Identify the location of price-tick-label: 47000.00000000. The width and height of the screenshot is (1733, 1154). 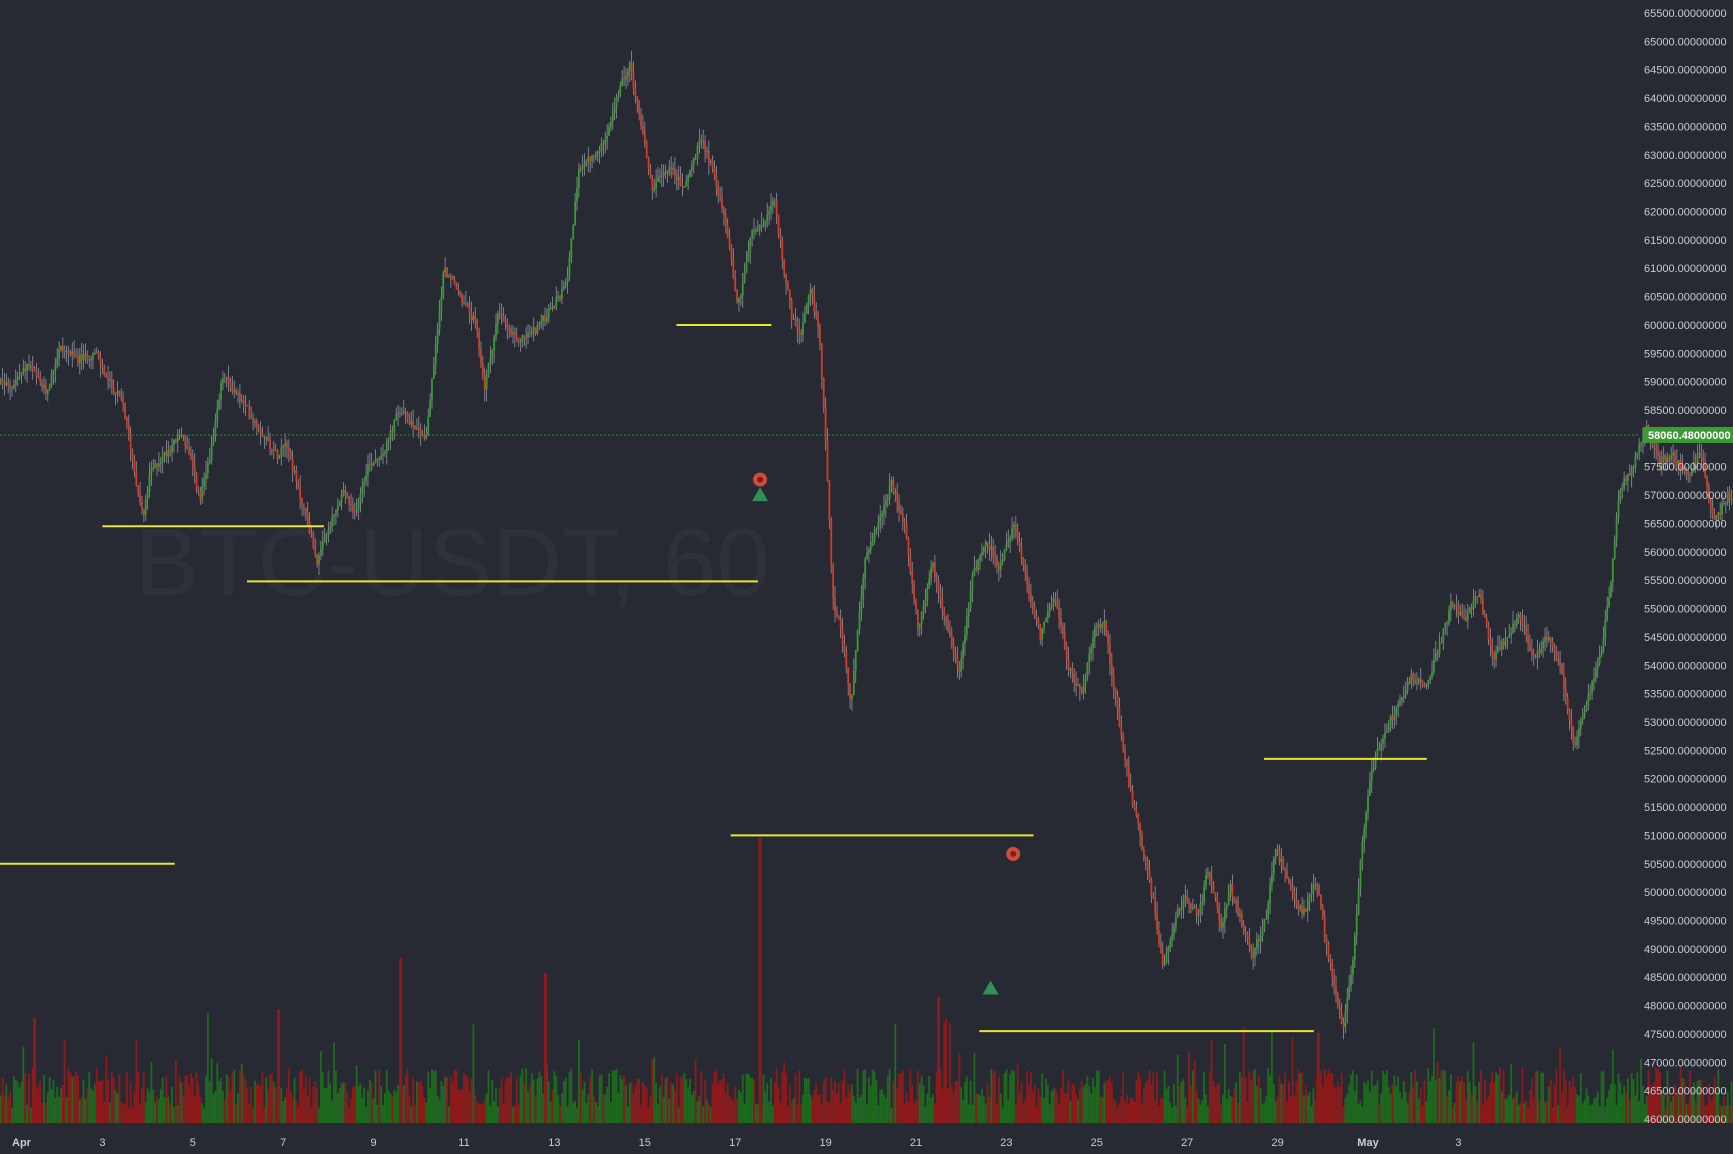
(1685, 1063).